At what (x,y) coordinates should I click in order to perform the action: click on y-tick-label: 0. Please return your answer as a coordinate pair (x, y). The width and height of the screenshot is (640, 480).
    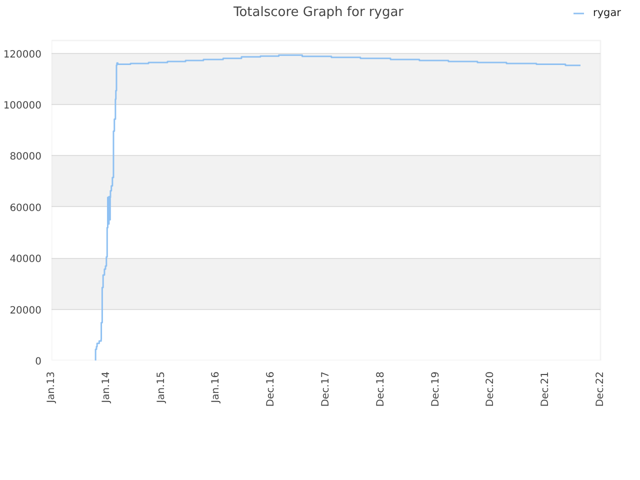
    Looking at the image, I should click on (38, 362).